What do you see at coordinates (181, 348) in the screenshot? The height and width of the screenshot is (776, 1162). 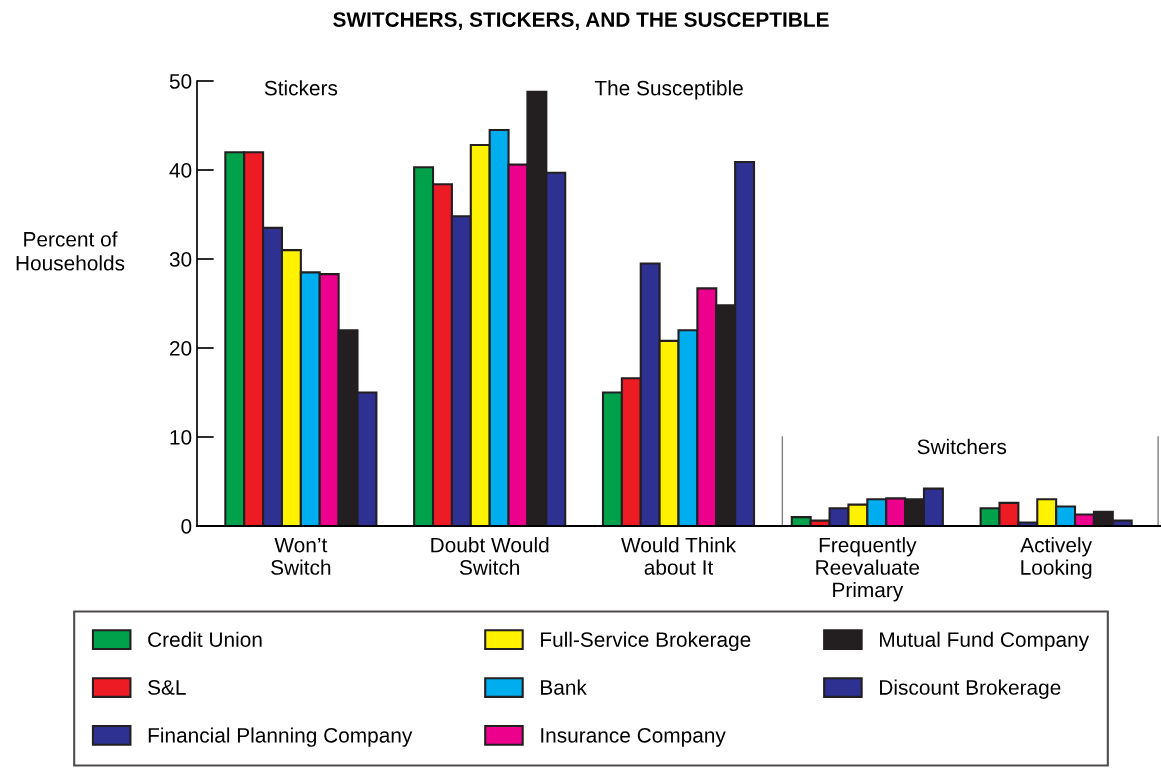 I see `y-tick-label: 20` at bounding box center [181, 348].